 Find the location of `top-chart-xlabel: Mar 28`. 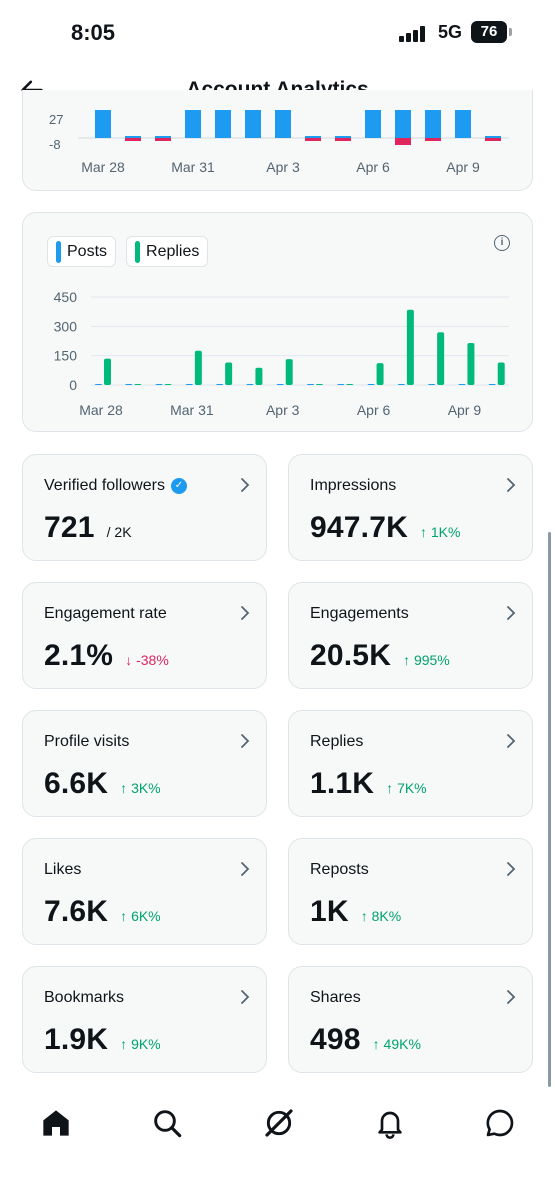

top-chart-xlabel: Mar 28 is located at coordinates (103, 167).